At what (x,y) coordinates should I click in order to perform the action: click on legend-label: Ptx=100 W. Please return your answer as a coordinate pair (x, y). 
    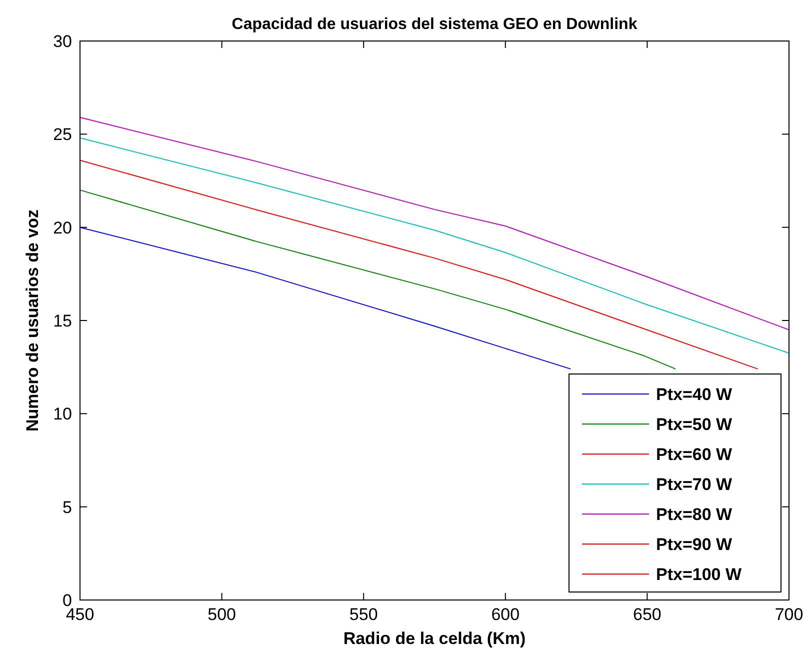
    Looking at the image, I should click on (699, 574).